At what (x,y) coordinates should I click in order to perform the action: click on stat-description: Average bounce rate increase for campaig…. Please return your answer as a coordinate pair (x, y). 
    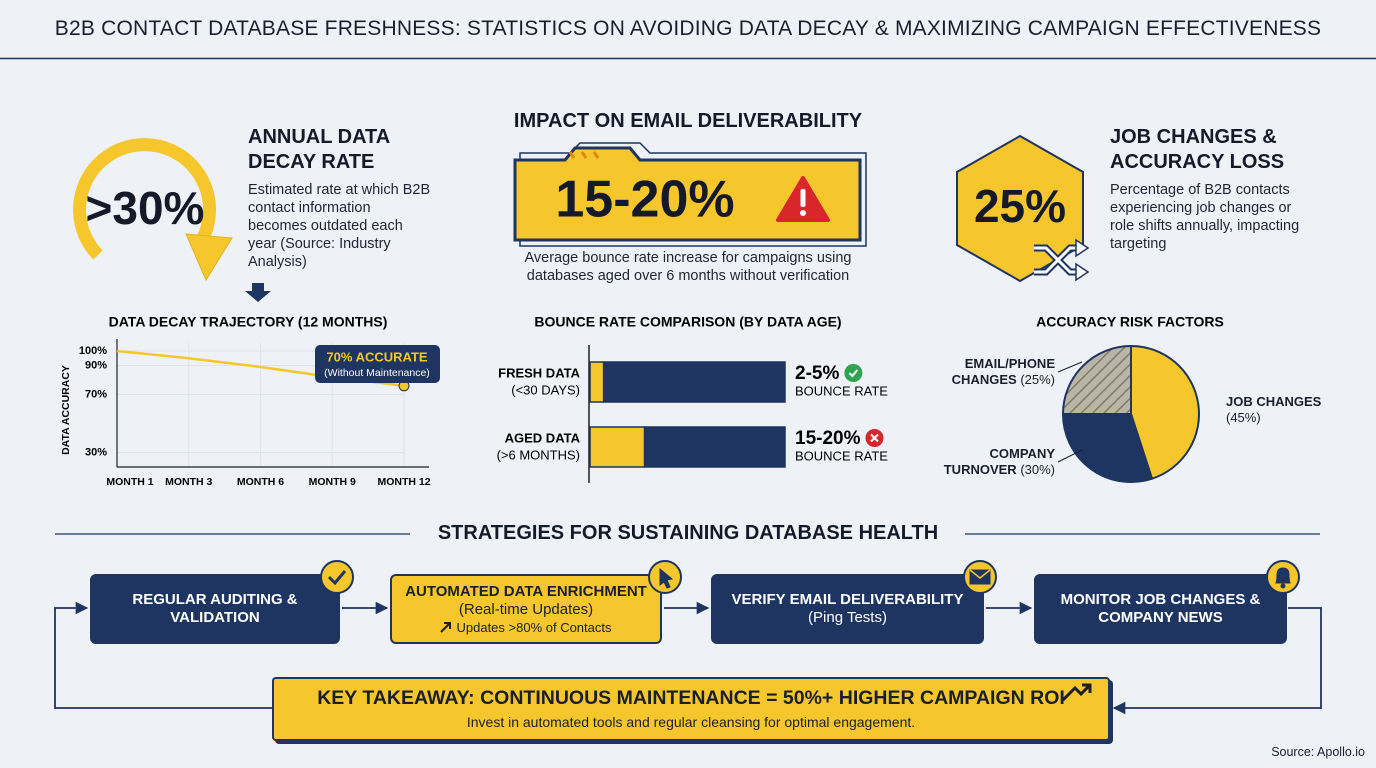
    Looking at the image, I should click on (688, 267).